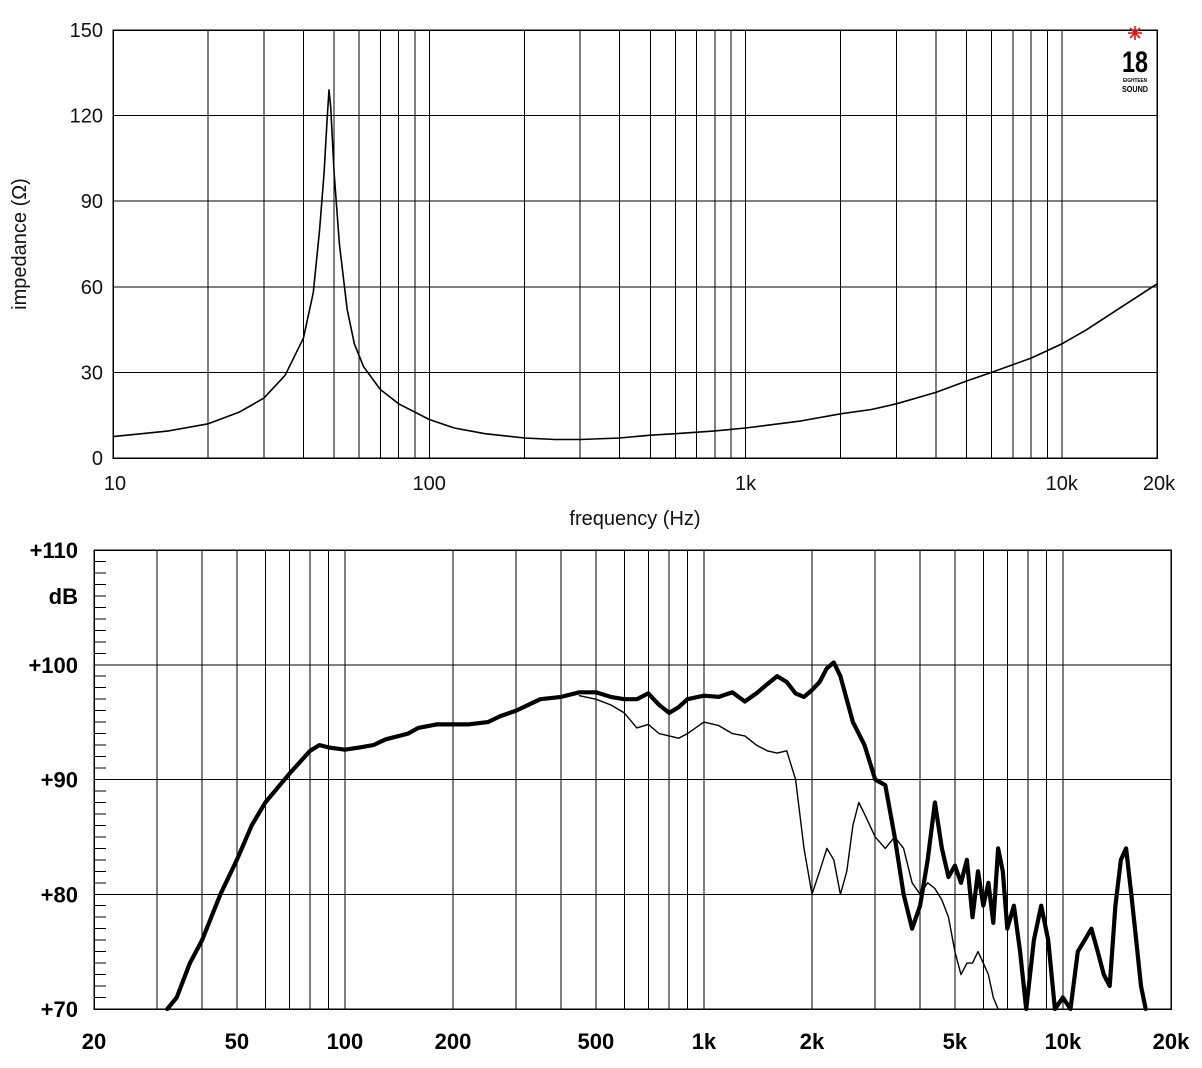  I want to click on frequency-response-x-tick-label: 20k, so click(1171, 1041).